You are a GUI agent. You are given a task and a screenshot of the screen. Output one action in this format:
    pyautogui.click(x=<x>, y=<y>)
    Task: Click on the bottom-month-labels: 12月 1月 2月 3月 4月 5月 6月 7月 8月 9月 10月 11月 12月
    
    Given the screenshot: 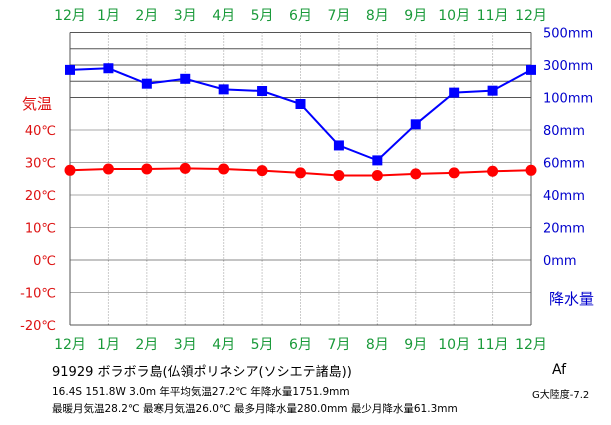 What is the action you would take?
    pyautogui.click(x=300, y=345)
    